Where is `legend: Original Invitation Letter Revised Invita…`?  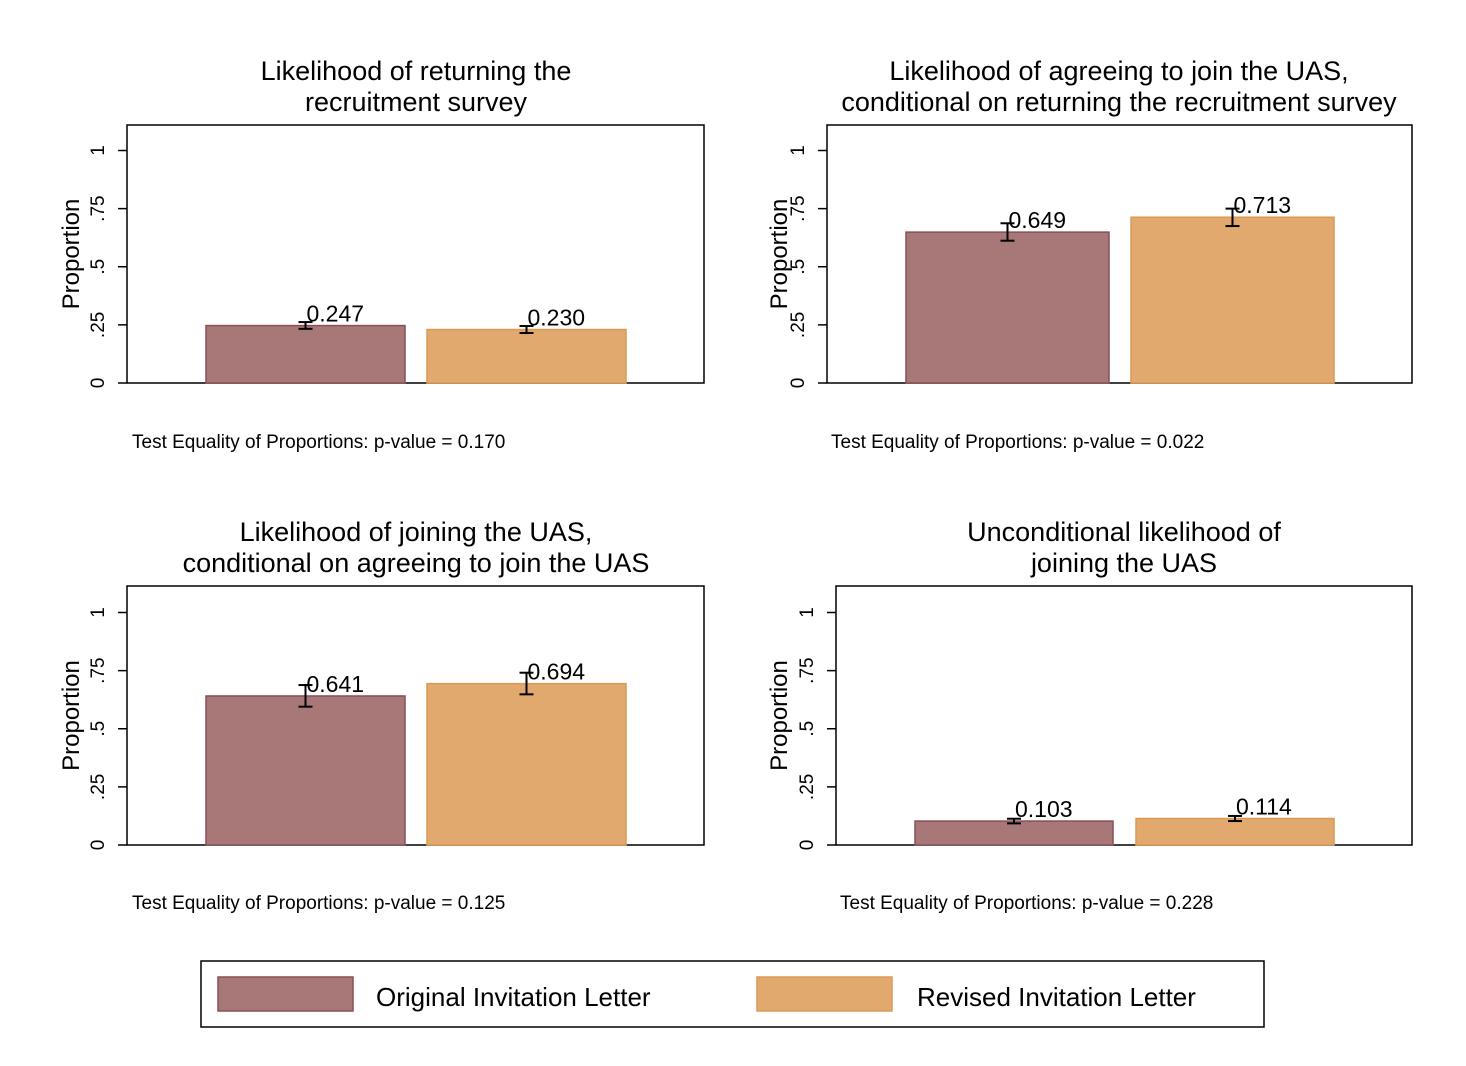
legend: Original Invitation Letter Revised Invita… is located at coordinates (732, 994).